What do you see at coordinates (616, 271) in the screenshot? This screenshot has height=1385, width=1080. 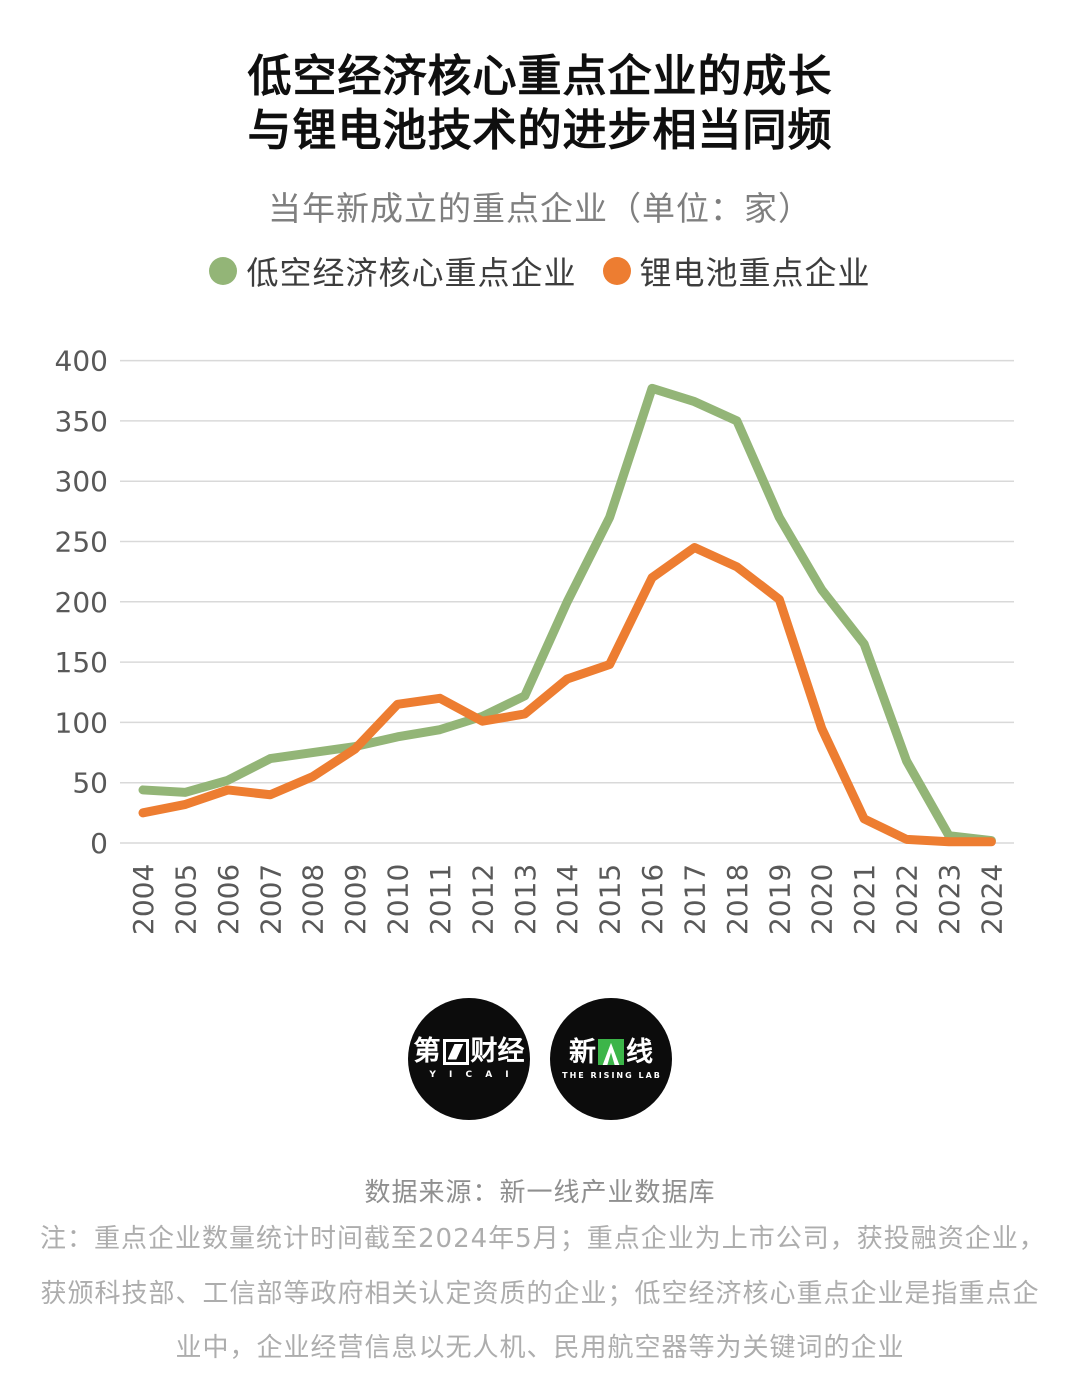 I see `orange-dot-icon` at bounding box center [616, 271].